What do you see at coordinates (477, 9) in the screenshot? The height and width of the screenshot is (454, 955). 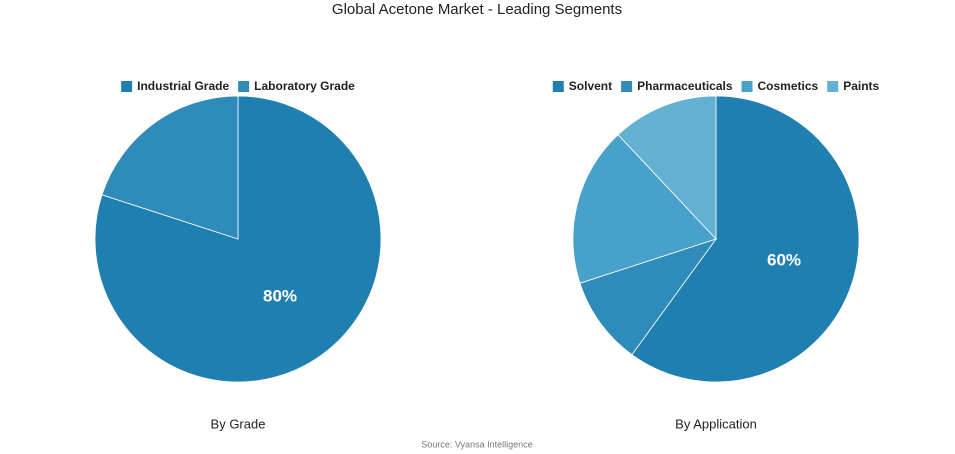 I see `page-title: Global Acetone Market - Leading Segments` at bounding box center [477, 9].